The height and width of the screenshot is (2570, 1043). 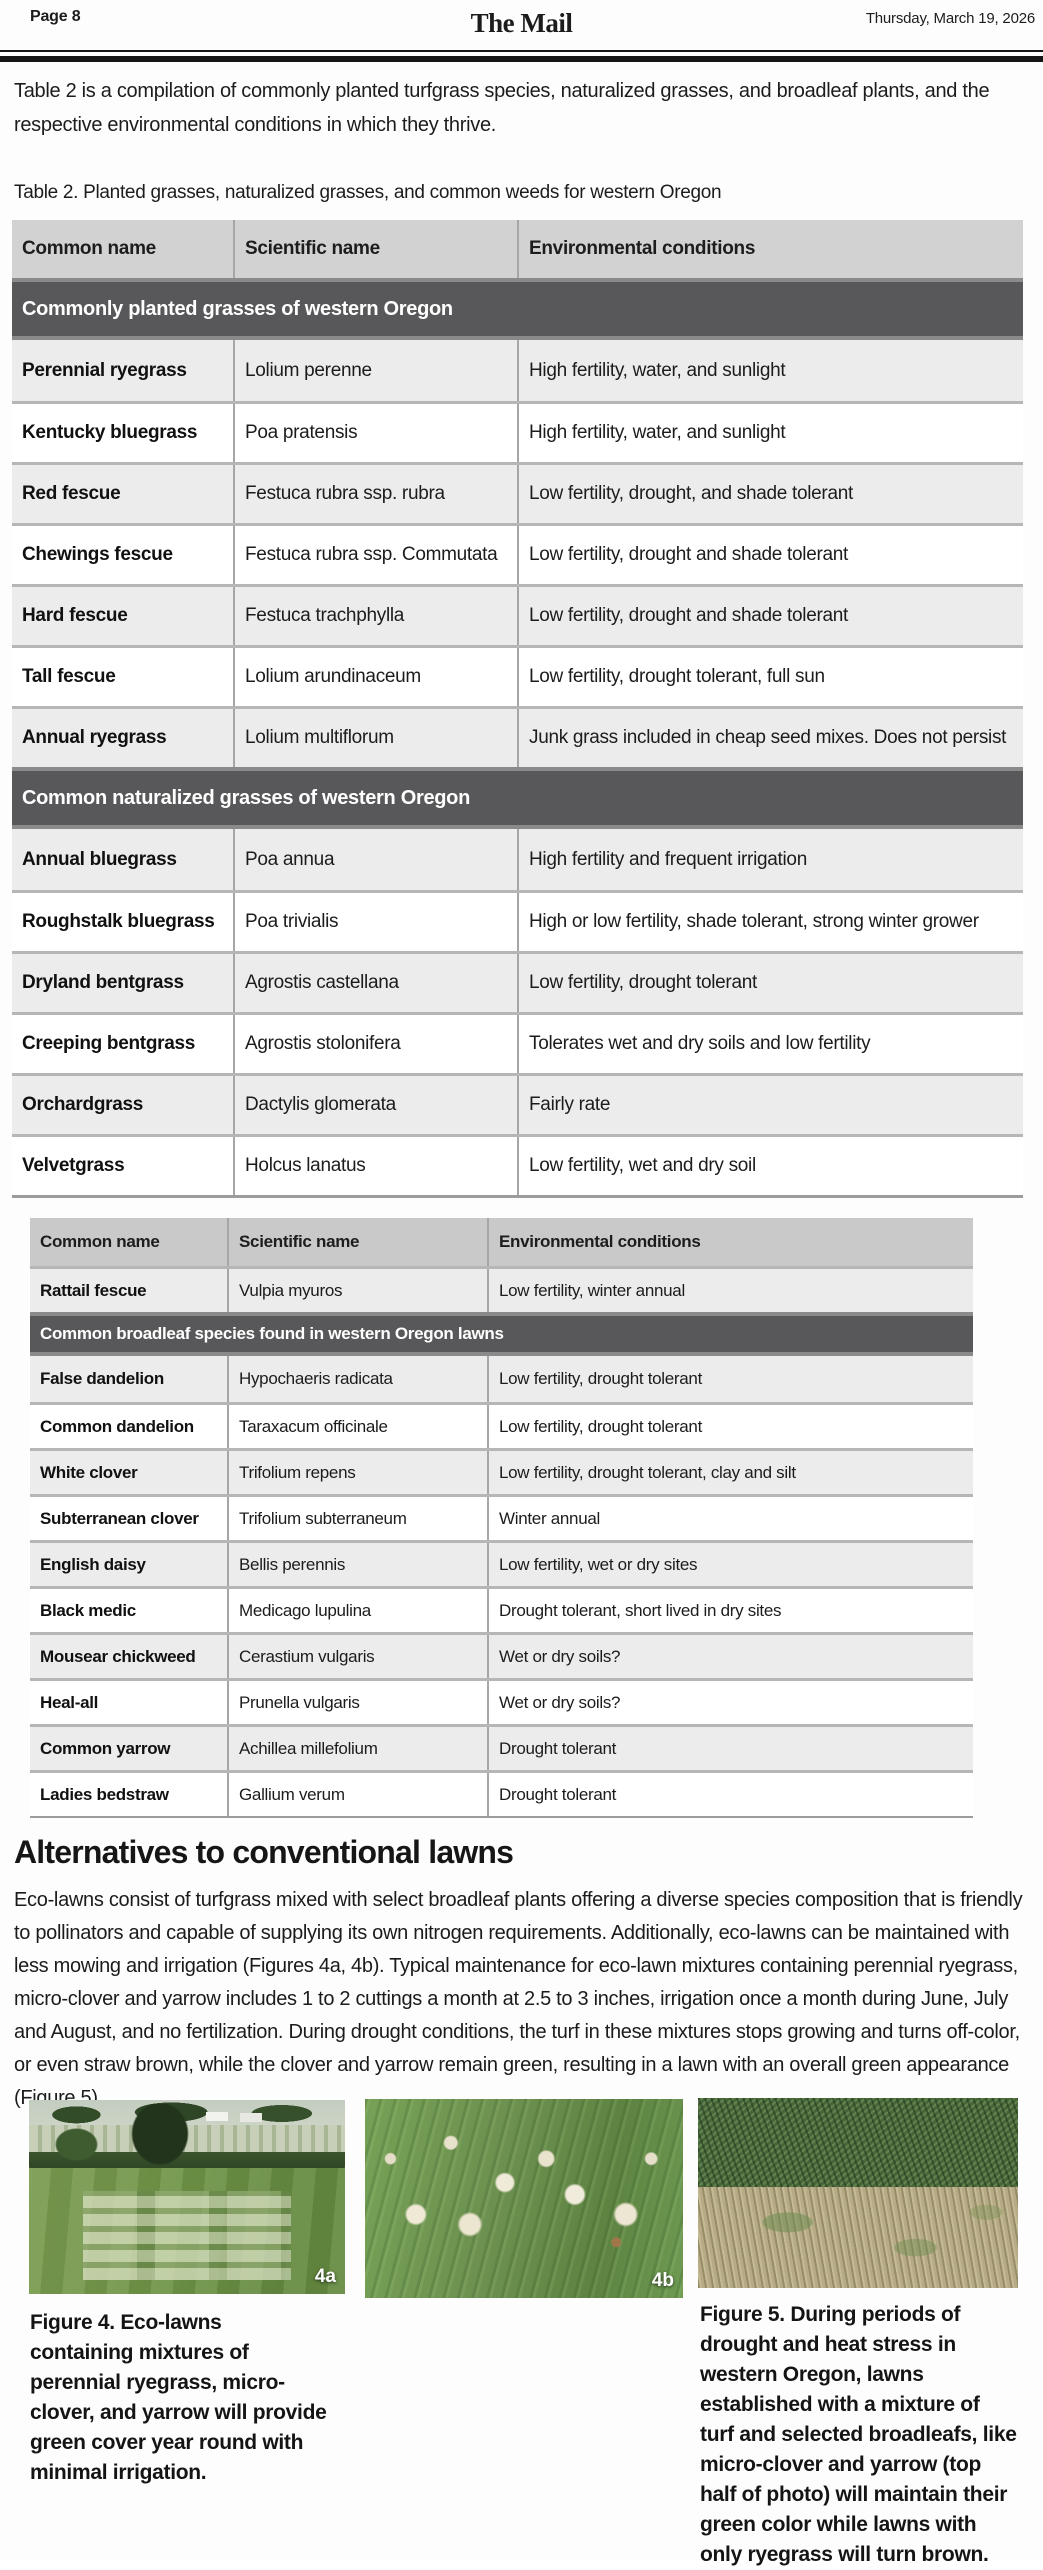 I want to click on conditions-cell: Low fertility, wet and dry soil, so click(x=770, y=1166).